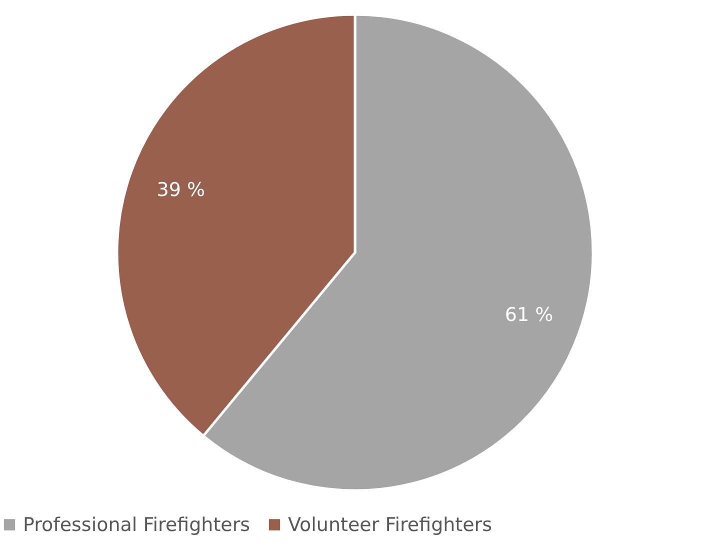  What do you see at coordinates (181, 189) in the screenshot?
I see `data-label: 39 %` at bounding box center [181, 189].